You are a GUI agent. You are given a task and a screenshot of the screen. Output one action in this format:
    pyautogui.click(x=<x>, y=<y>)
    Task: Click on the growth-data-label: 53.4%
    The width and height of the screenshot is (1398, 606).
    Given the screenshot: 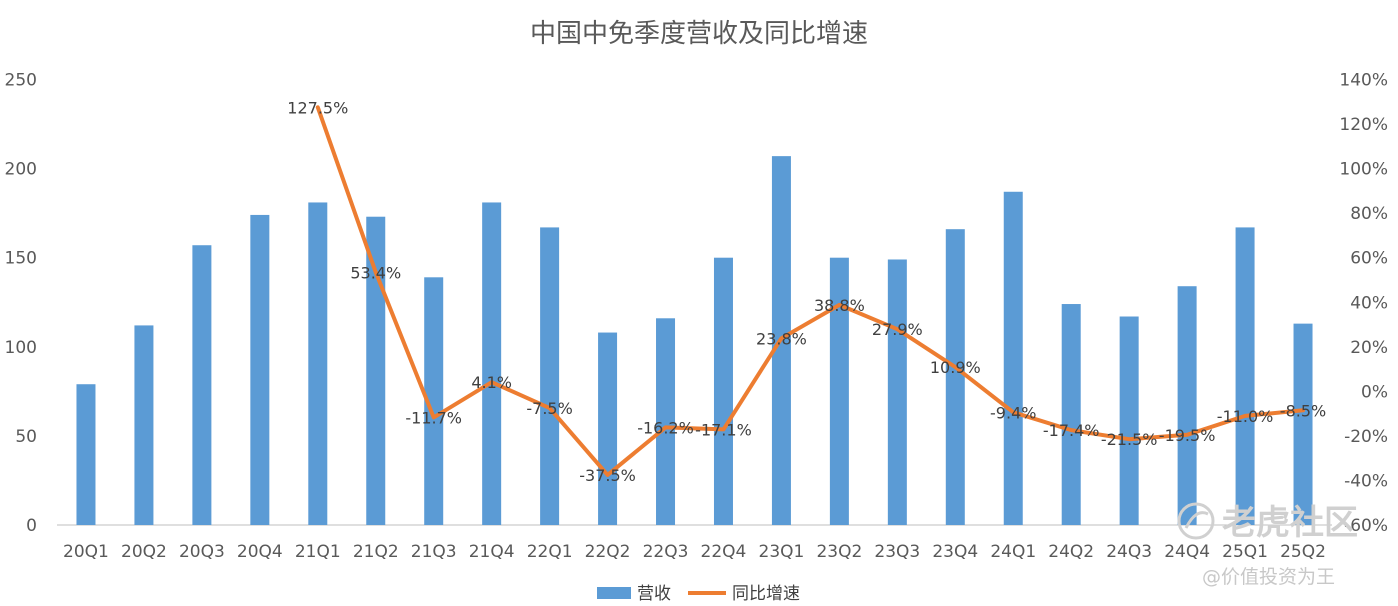 What is the action you would take?
    pyautogui.click(x=375, y=272)
    